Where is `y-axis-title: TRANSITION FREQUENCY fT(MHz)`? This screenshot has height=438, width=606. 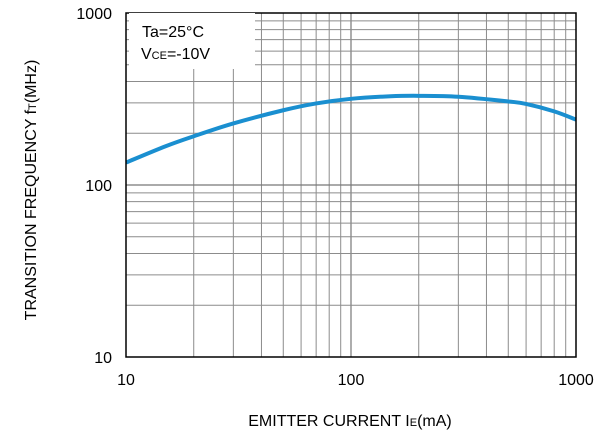
y-axis-title: TRANSITION FREQUENCY fT(MHz) is located at coordinates (31, 190).